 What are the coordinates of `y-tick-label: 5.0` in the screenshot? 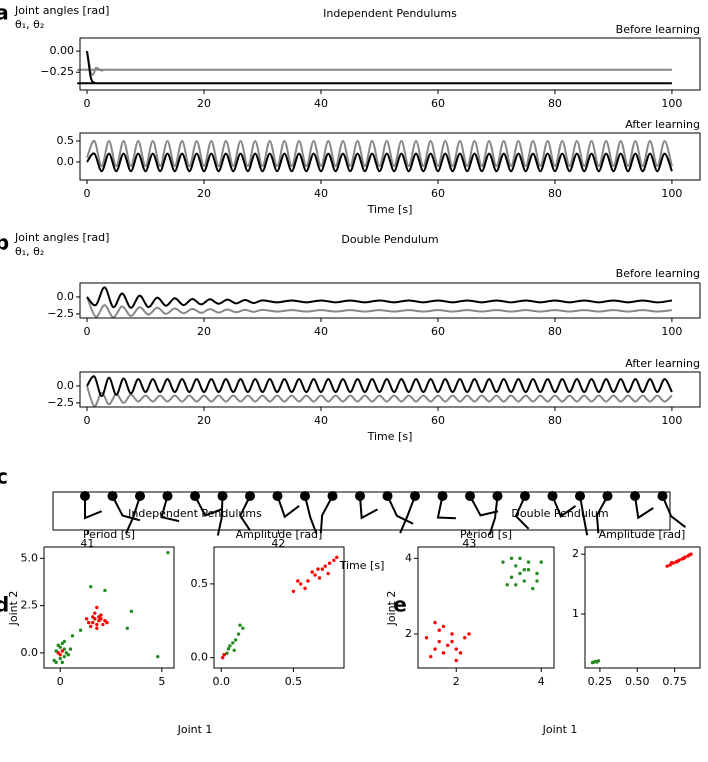 It's located at (30, 557).